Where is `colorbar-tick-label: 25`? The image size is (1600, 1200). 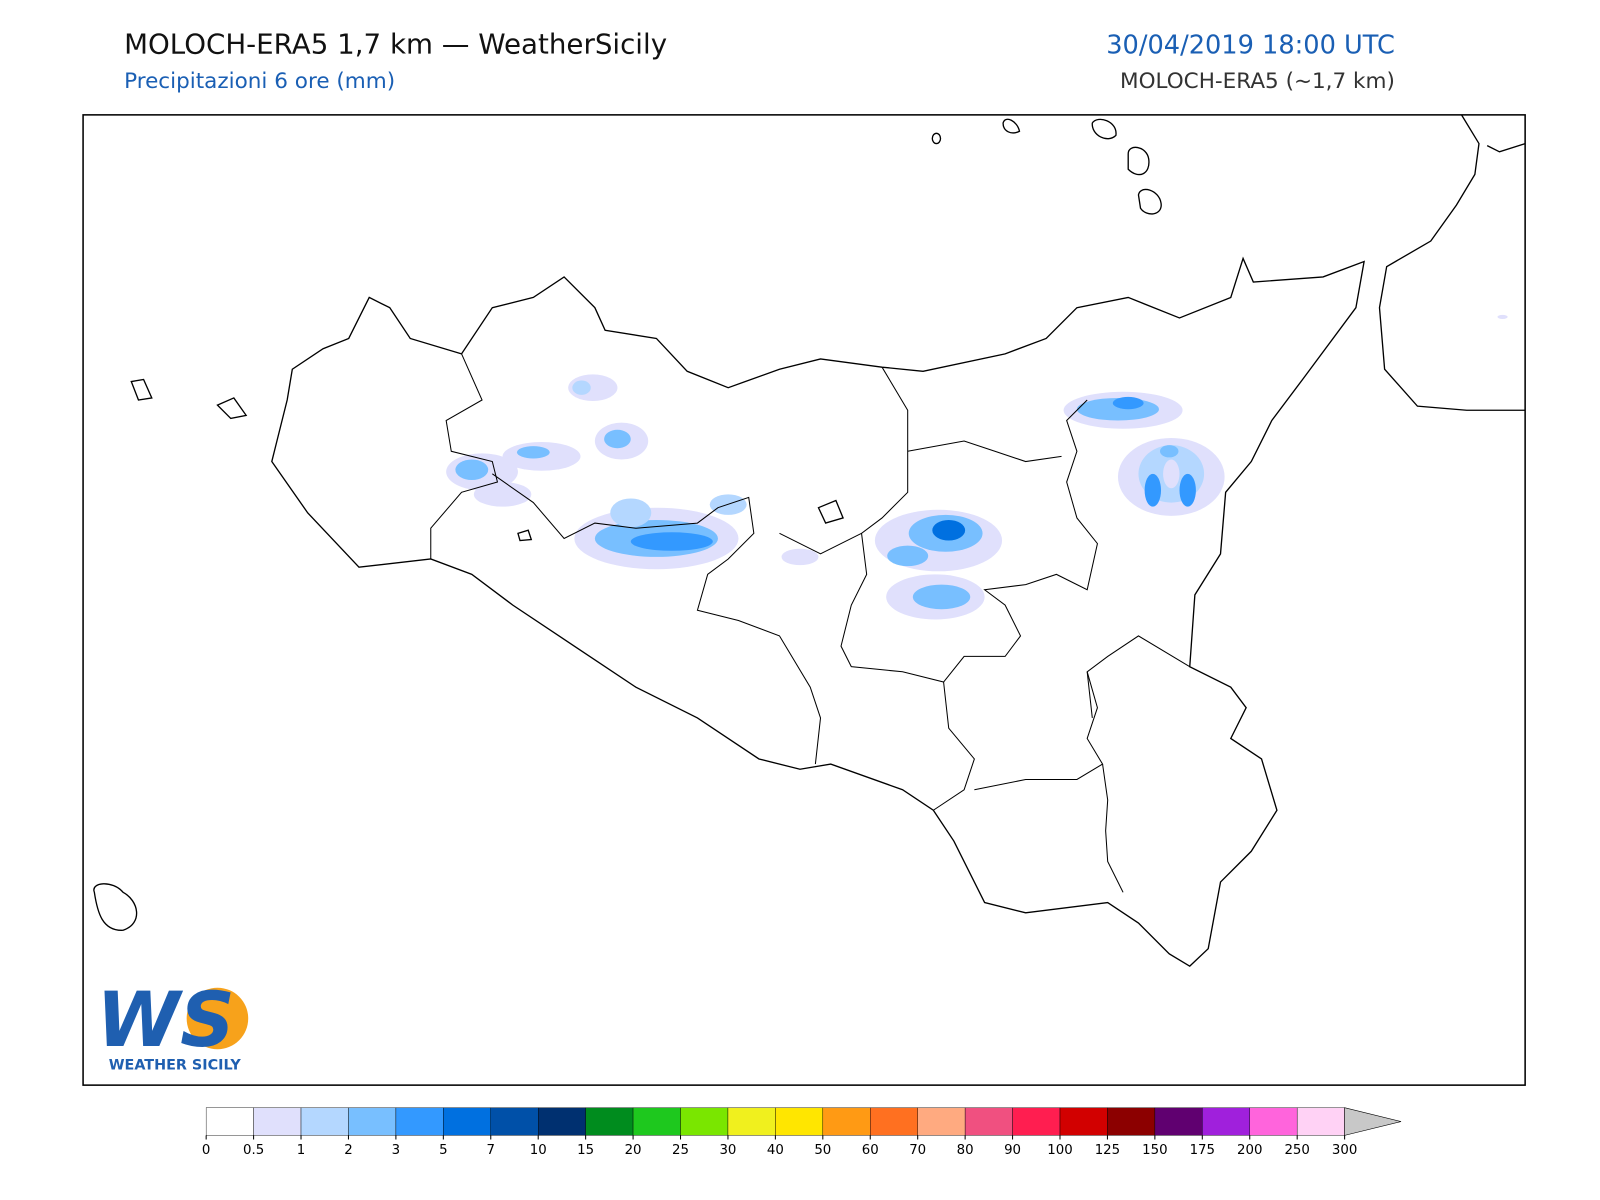
colorbar-tick-label: 25 is located at coordinates (680, 1150).